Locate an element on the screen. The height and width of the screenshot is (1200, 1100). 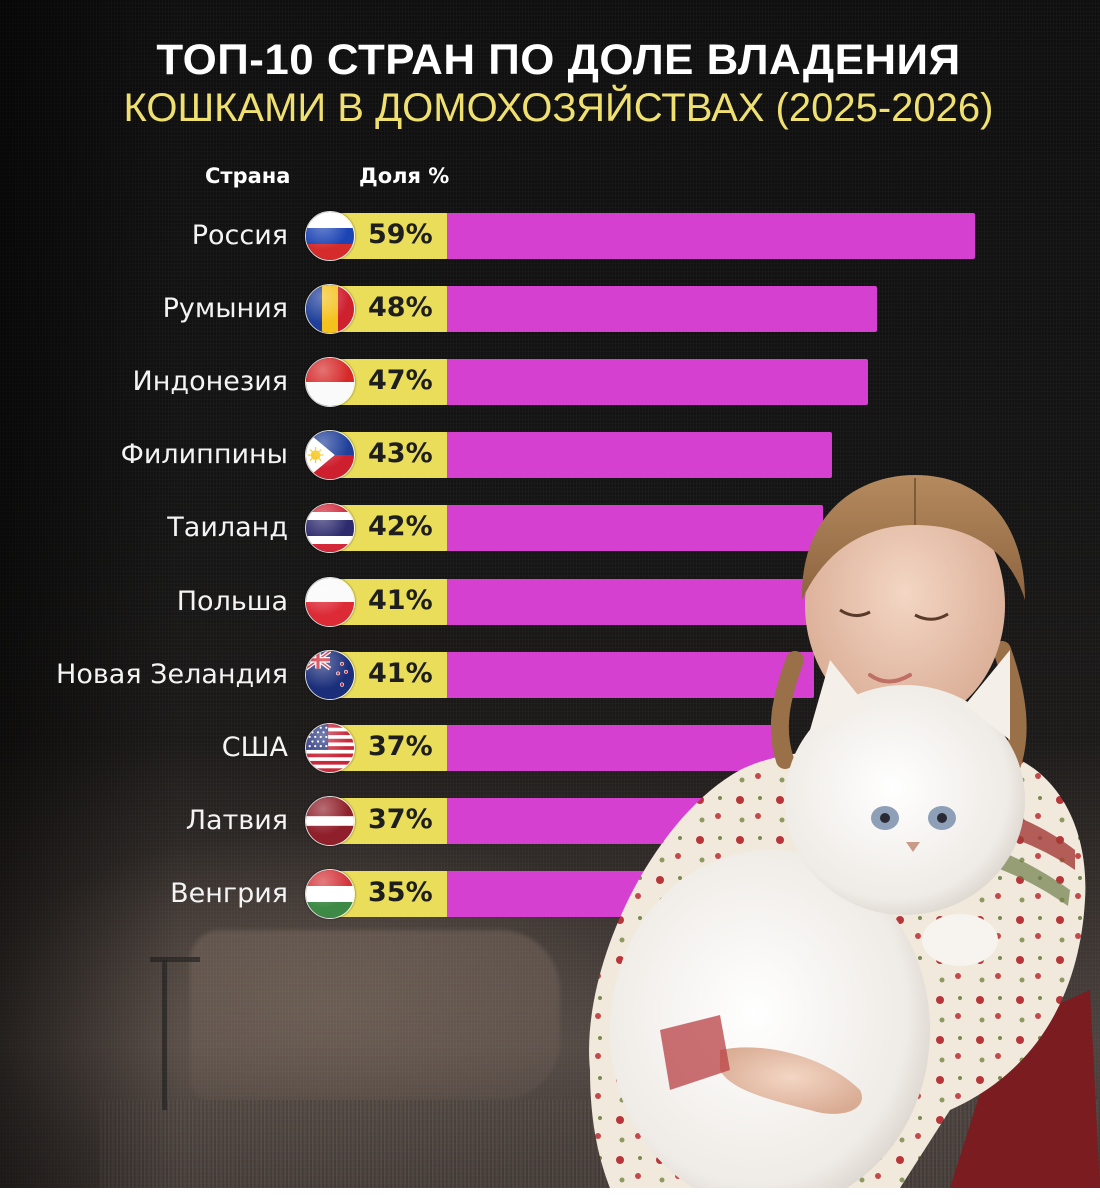
bar-row: Россия 59% is located at coordinates (550, 236).